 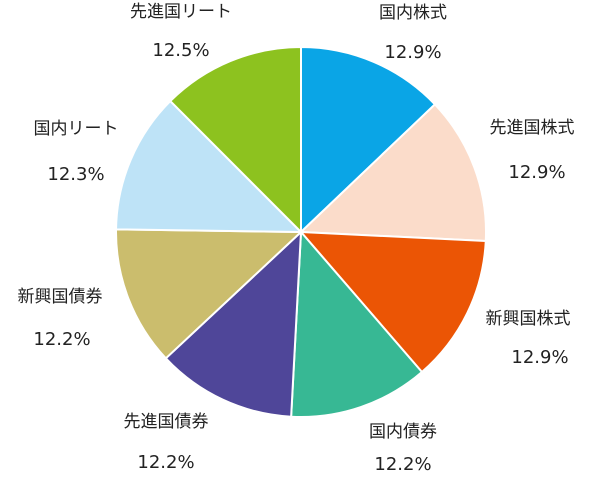 What do you see at coordinates (181, 12) in the screenshot?
I see `slice-label-8: 先進国リート` at bounding box center [181, 12].